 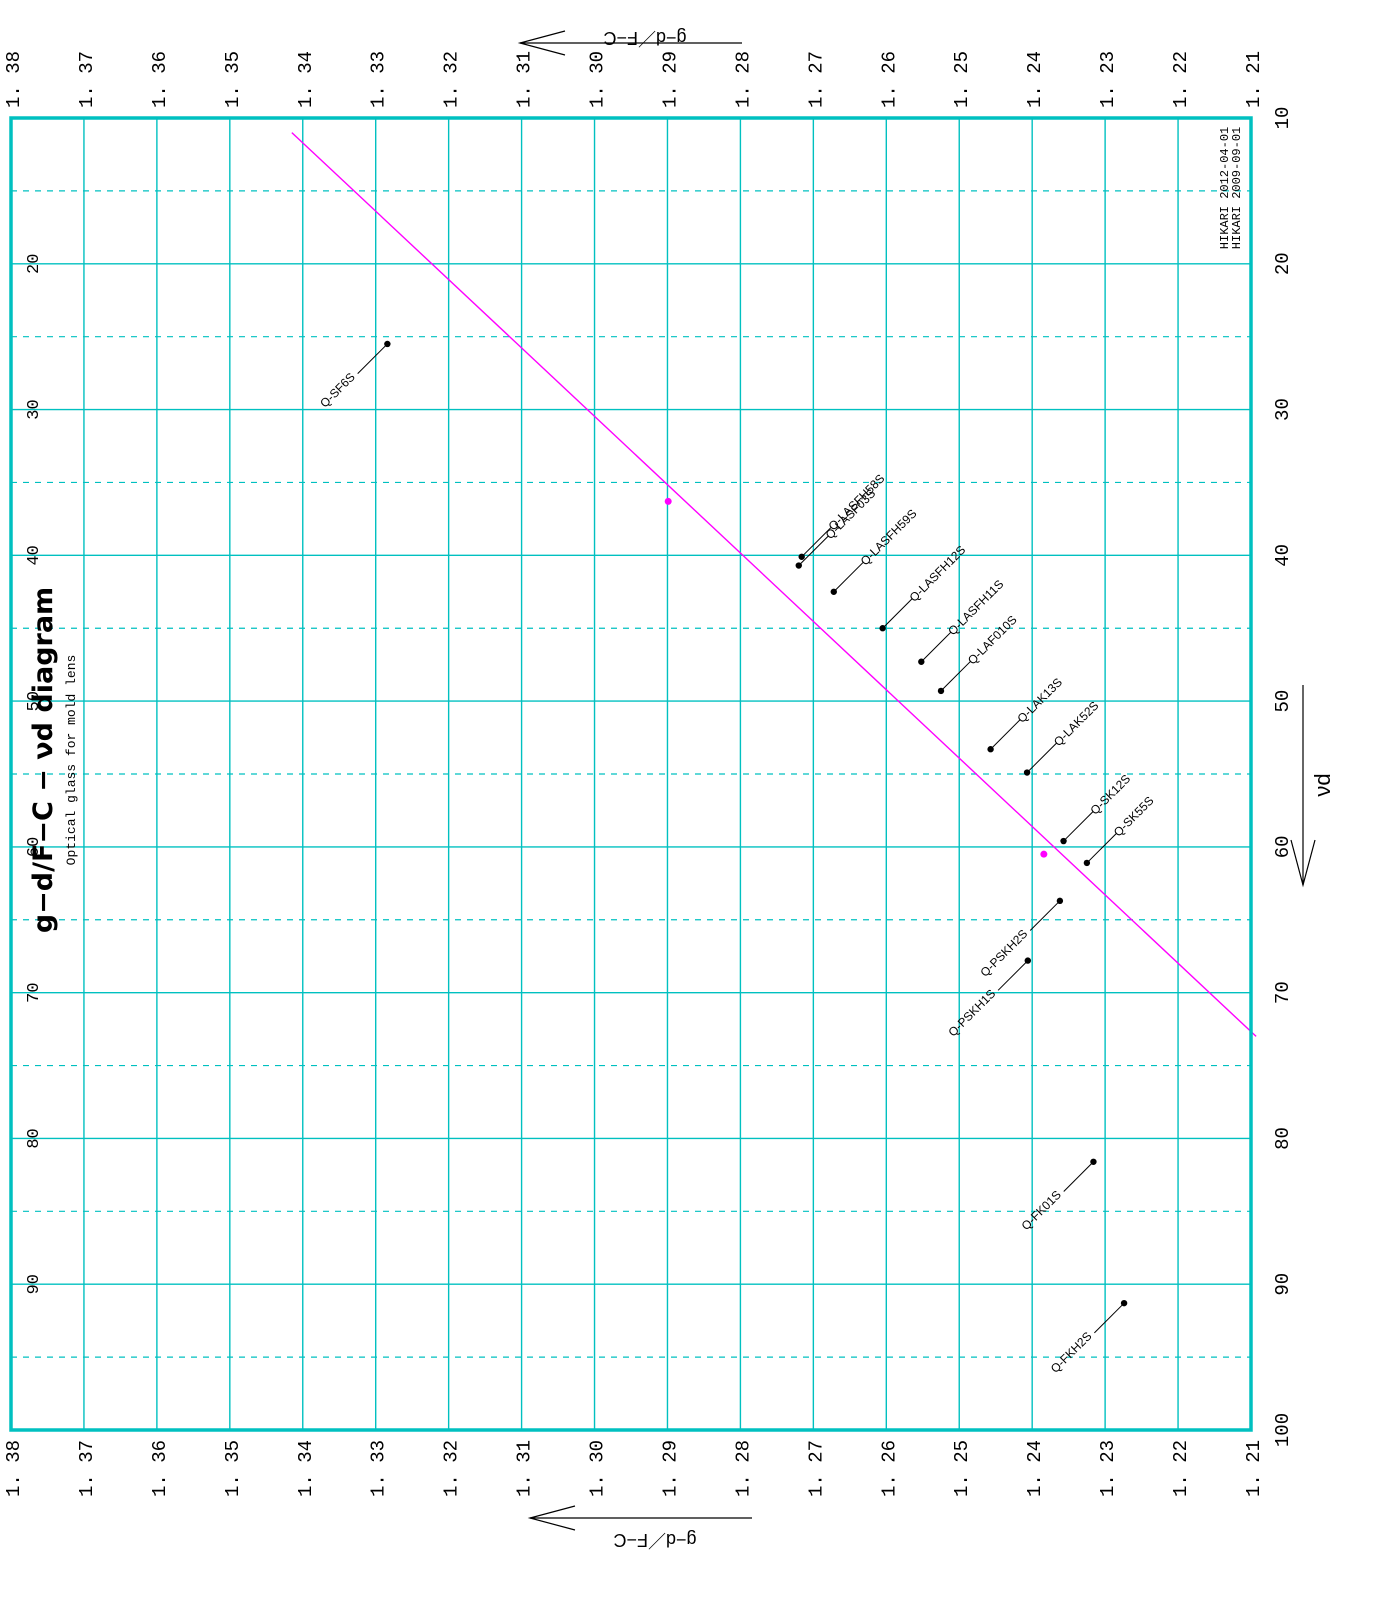 I want to click on nd-tick-label-right: 100, so click(x=1283, y=1430).